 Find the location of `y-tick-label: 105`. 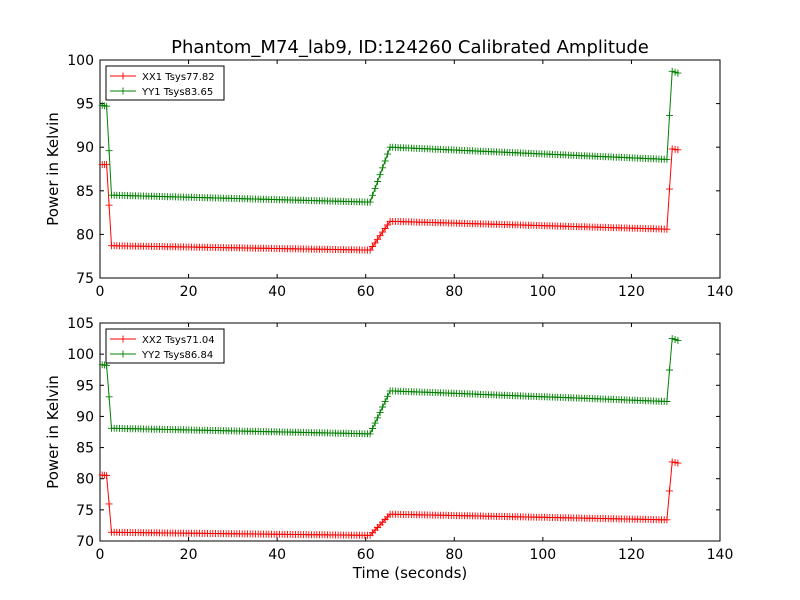

y-tick-label: 105 is located at coordinates (80, 324).